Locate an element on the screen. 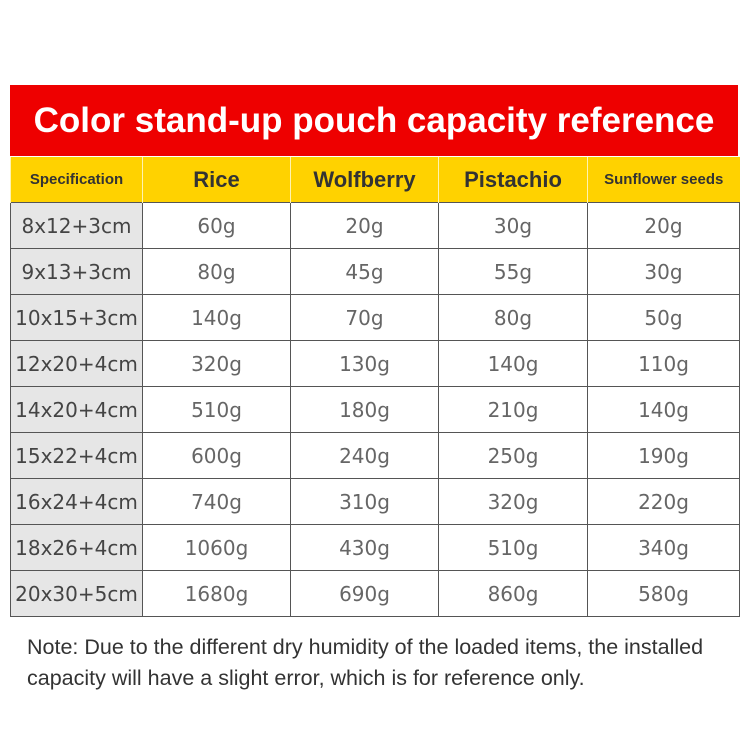 This screenshot has width=750, height=750. spec-cell: 15x22+4cm is located at coordinates (76, 455).